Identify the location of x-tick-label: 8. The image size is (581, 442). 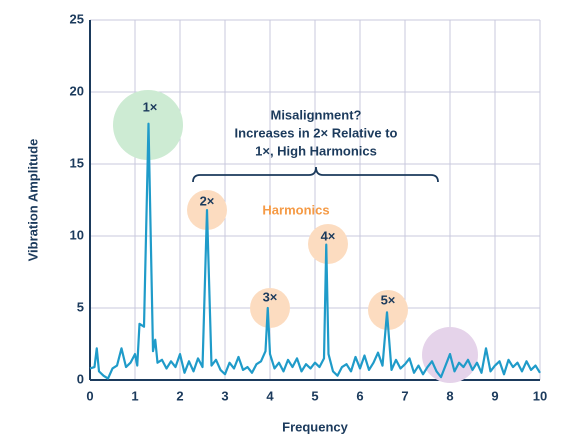
(449, 395).